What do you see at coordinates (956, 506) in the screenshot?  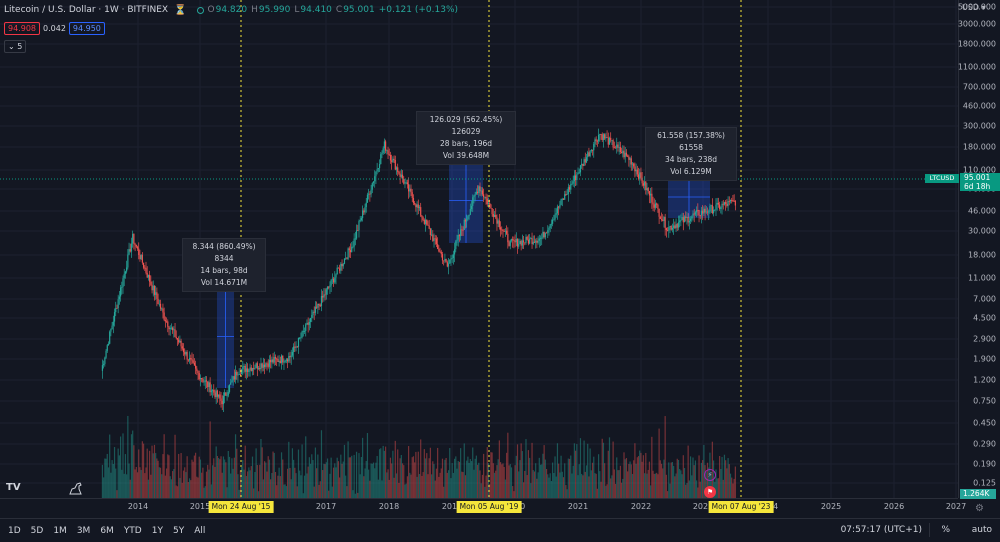 I see `time-tick: 2027` at bounding box center [956, 506].